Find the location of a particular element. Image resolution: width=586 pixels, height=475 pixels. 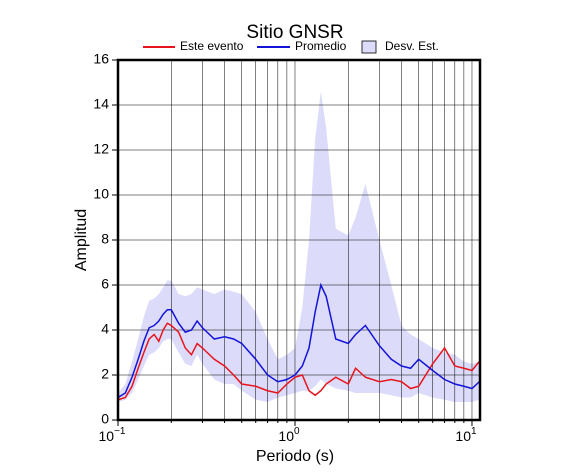

legend-label: Desv. Est. is located at coordinates (412, 46).